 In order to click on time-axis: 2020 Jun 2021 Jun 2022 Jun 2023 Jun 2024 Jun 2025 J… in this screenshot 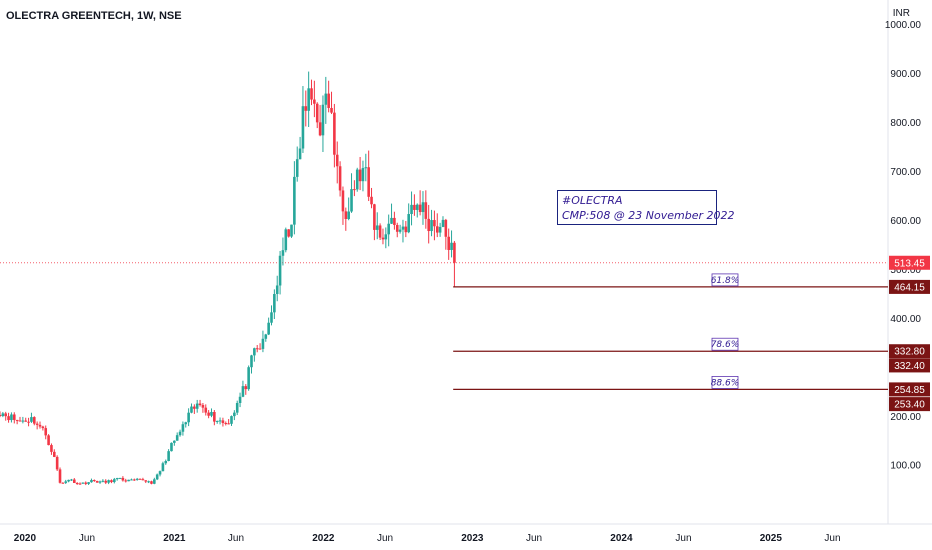, I will do `click(466, 533)`.